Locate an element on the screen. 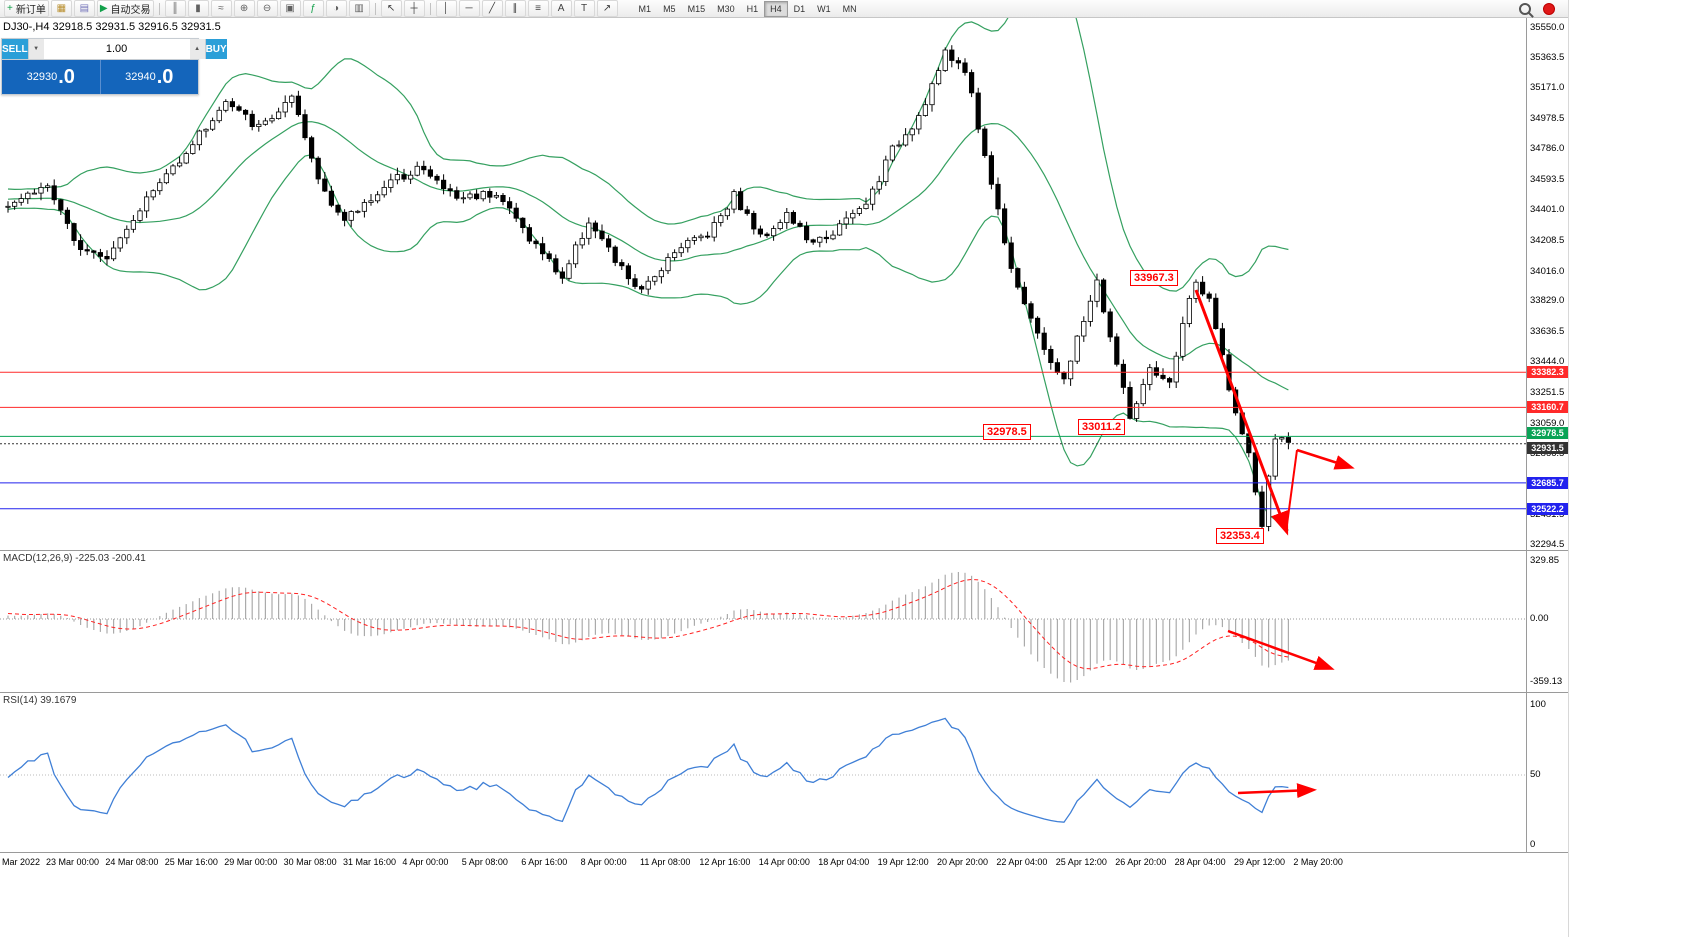  search-icon is located at coordinates (1525, 8).